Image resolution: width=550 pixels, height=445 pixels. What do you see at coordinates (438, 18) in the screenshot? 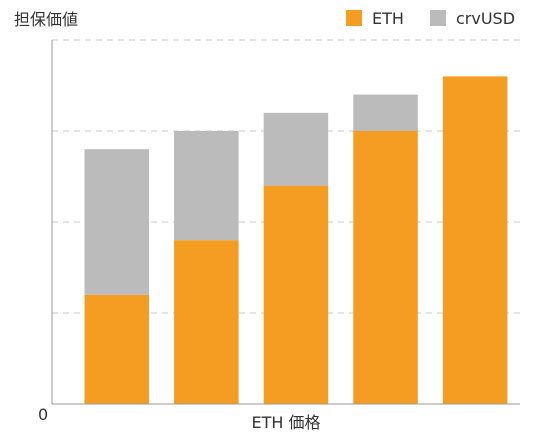
I see `legend-swatch-crvusd` at bounding box center [438, 18].